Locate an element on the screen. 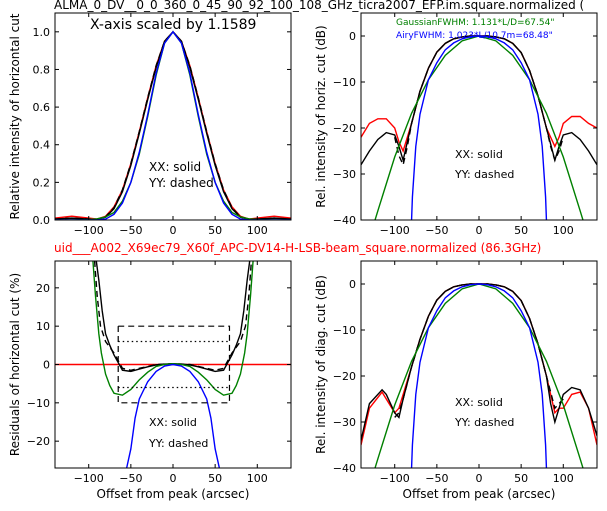 Image resolution: width=607 pixels, height=511 pixels. annotation-text: X-axis scaled by 1.1589 is located at coordinates (173, 25).